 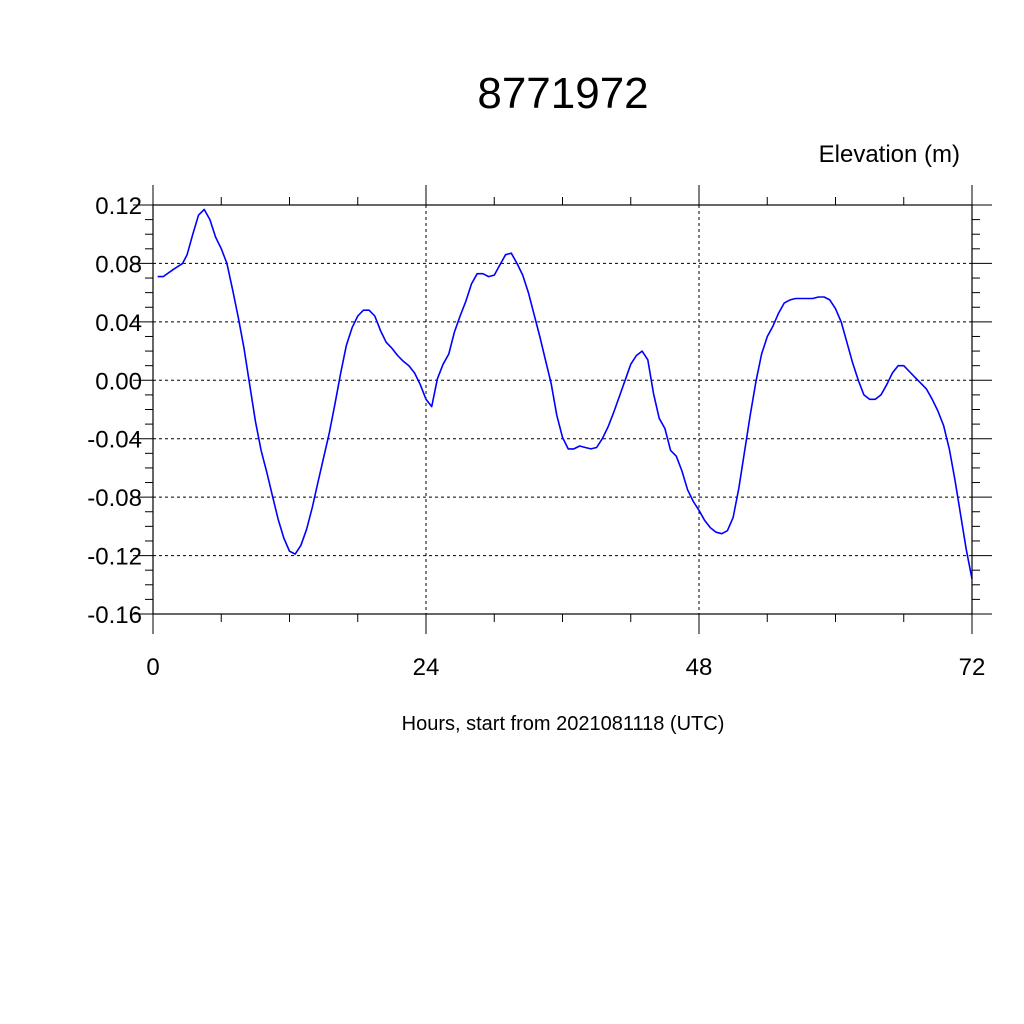 I want to click on y-tick-label: 0.12, so click(x=118, y=206).